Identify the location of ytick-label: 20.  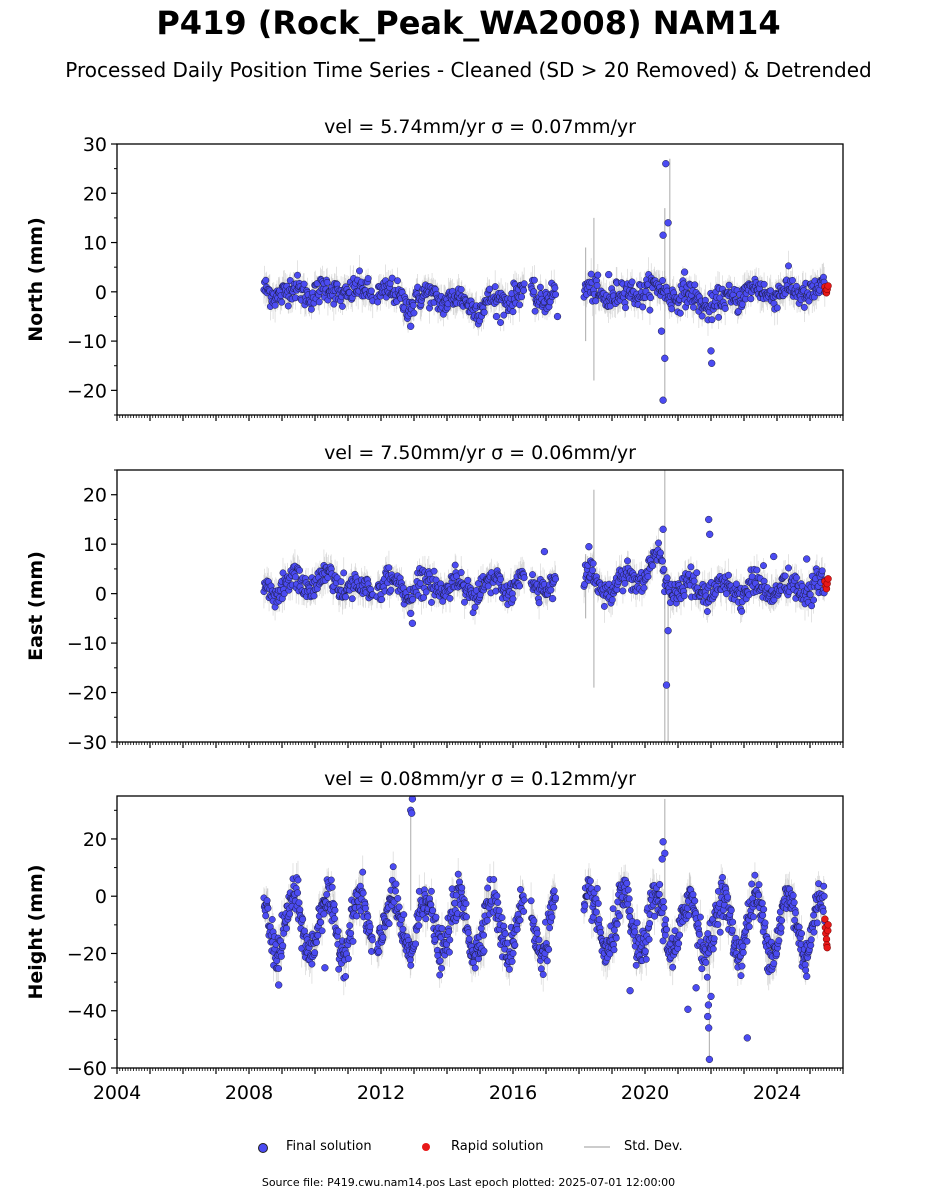
(95, 496).